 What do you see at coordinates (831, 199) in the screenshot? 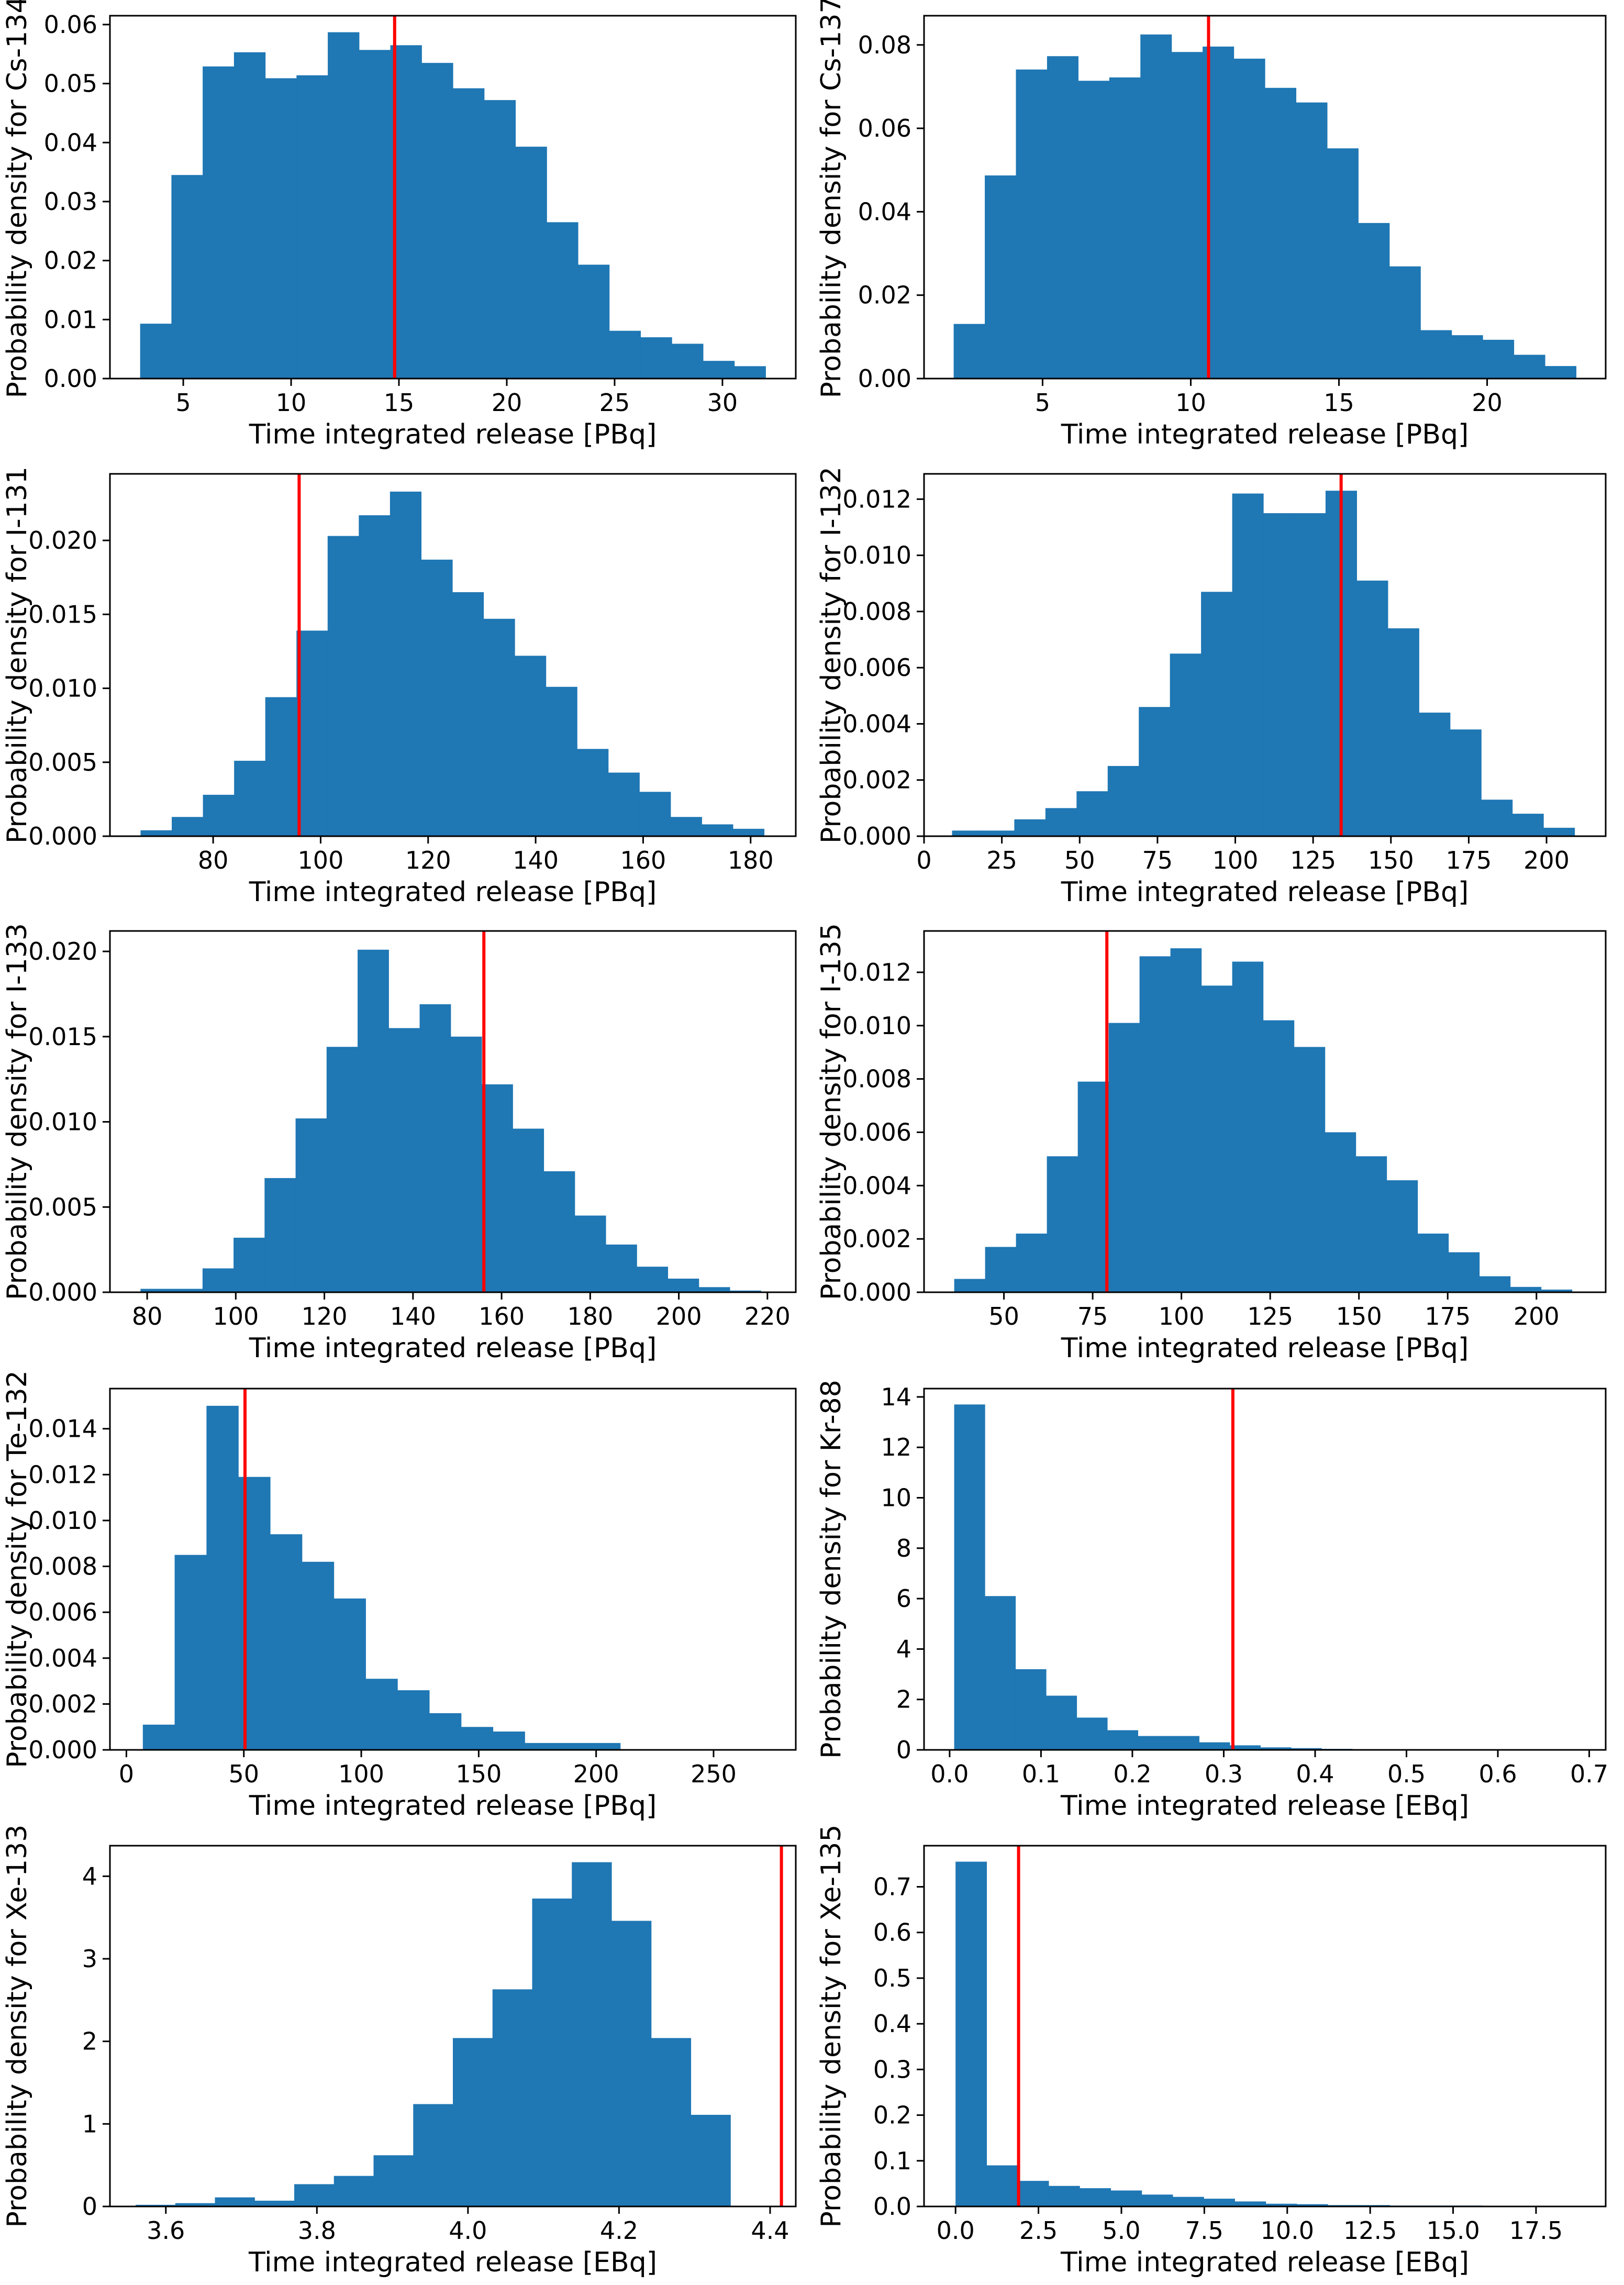
I see `chart-2-y-axis-label: Probability density for Cs-137` at bounding box center [831, 199].